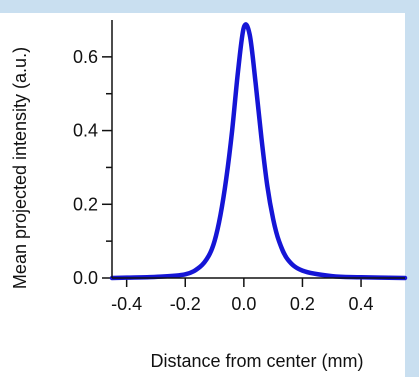 The image size is (419, 377). Describe the element at coordinates (85, 278) in the screenshot. I see `y-tick-label: 0.0` at that location.